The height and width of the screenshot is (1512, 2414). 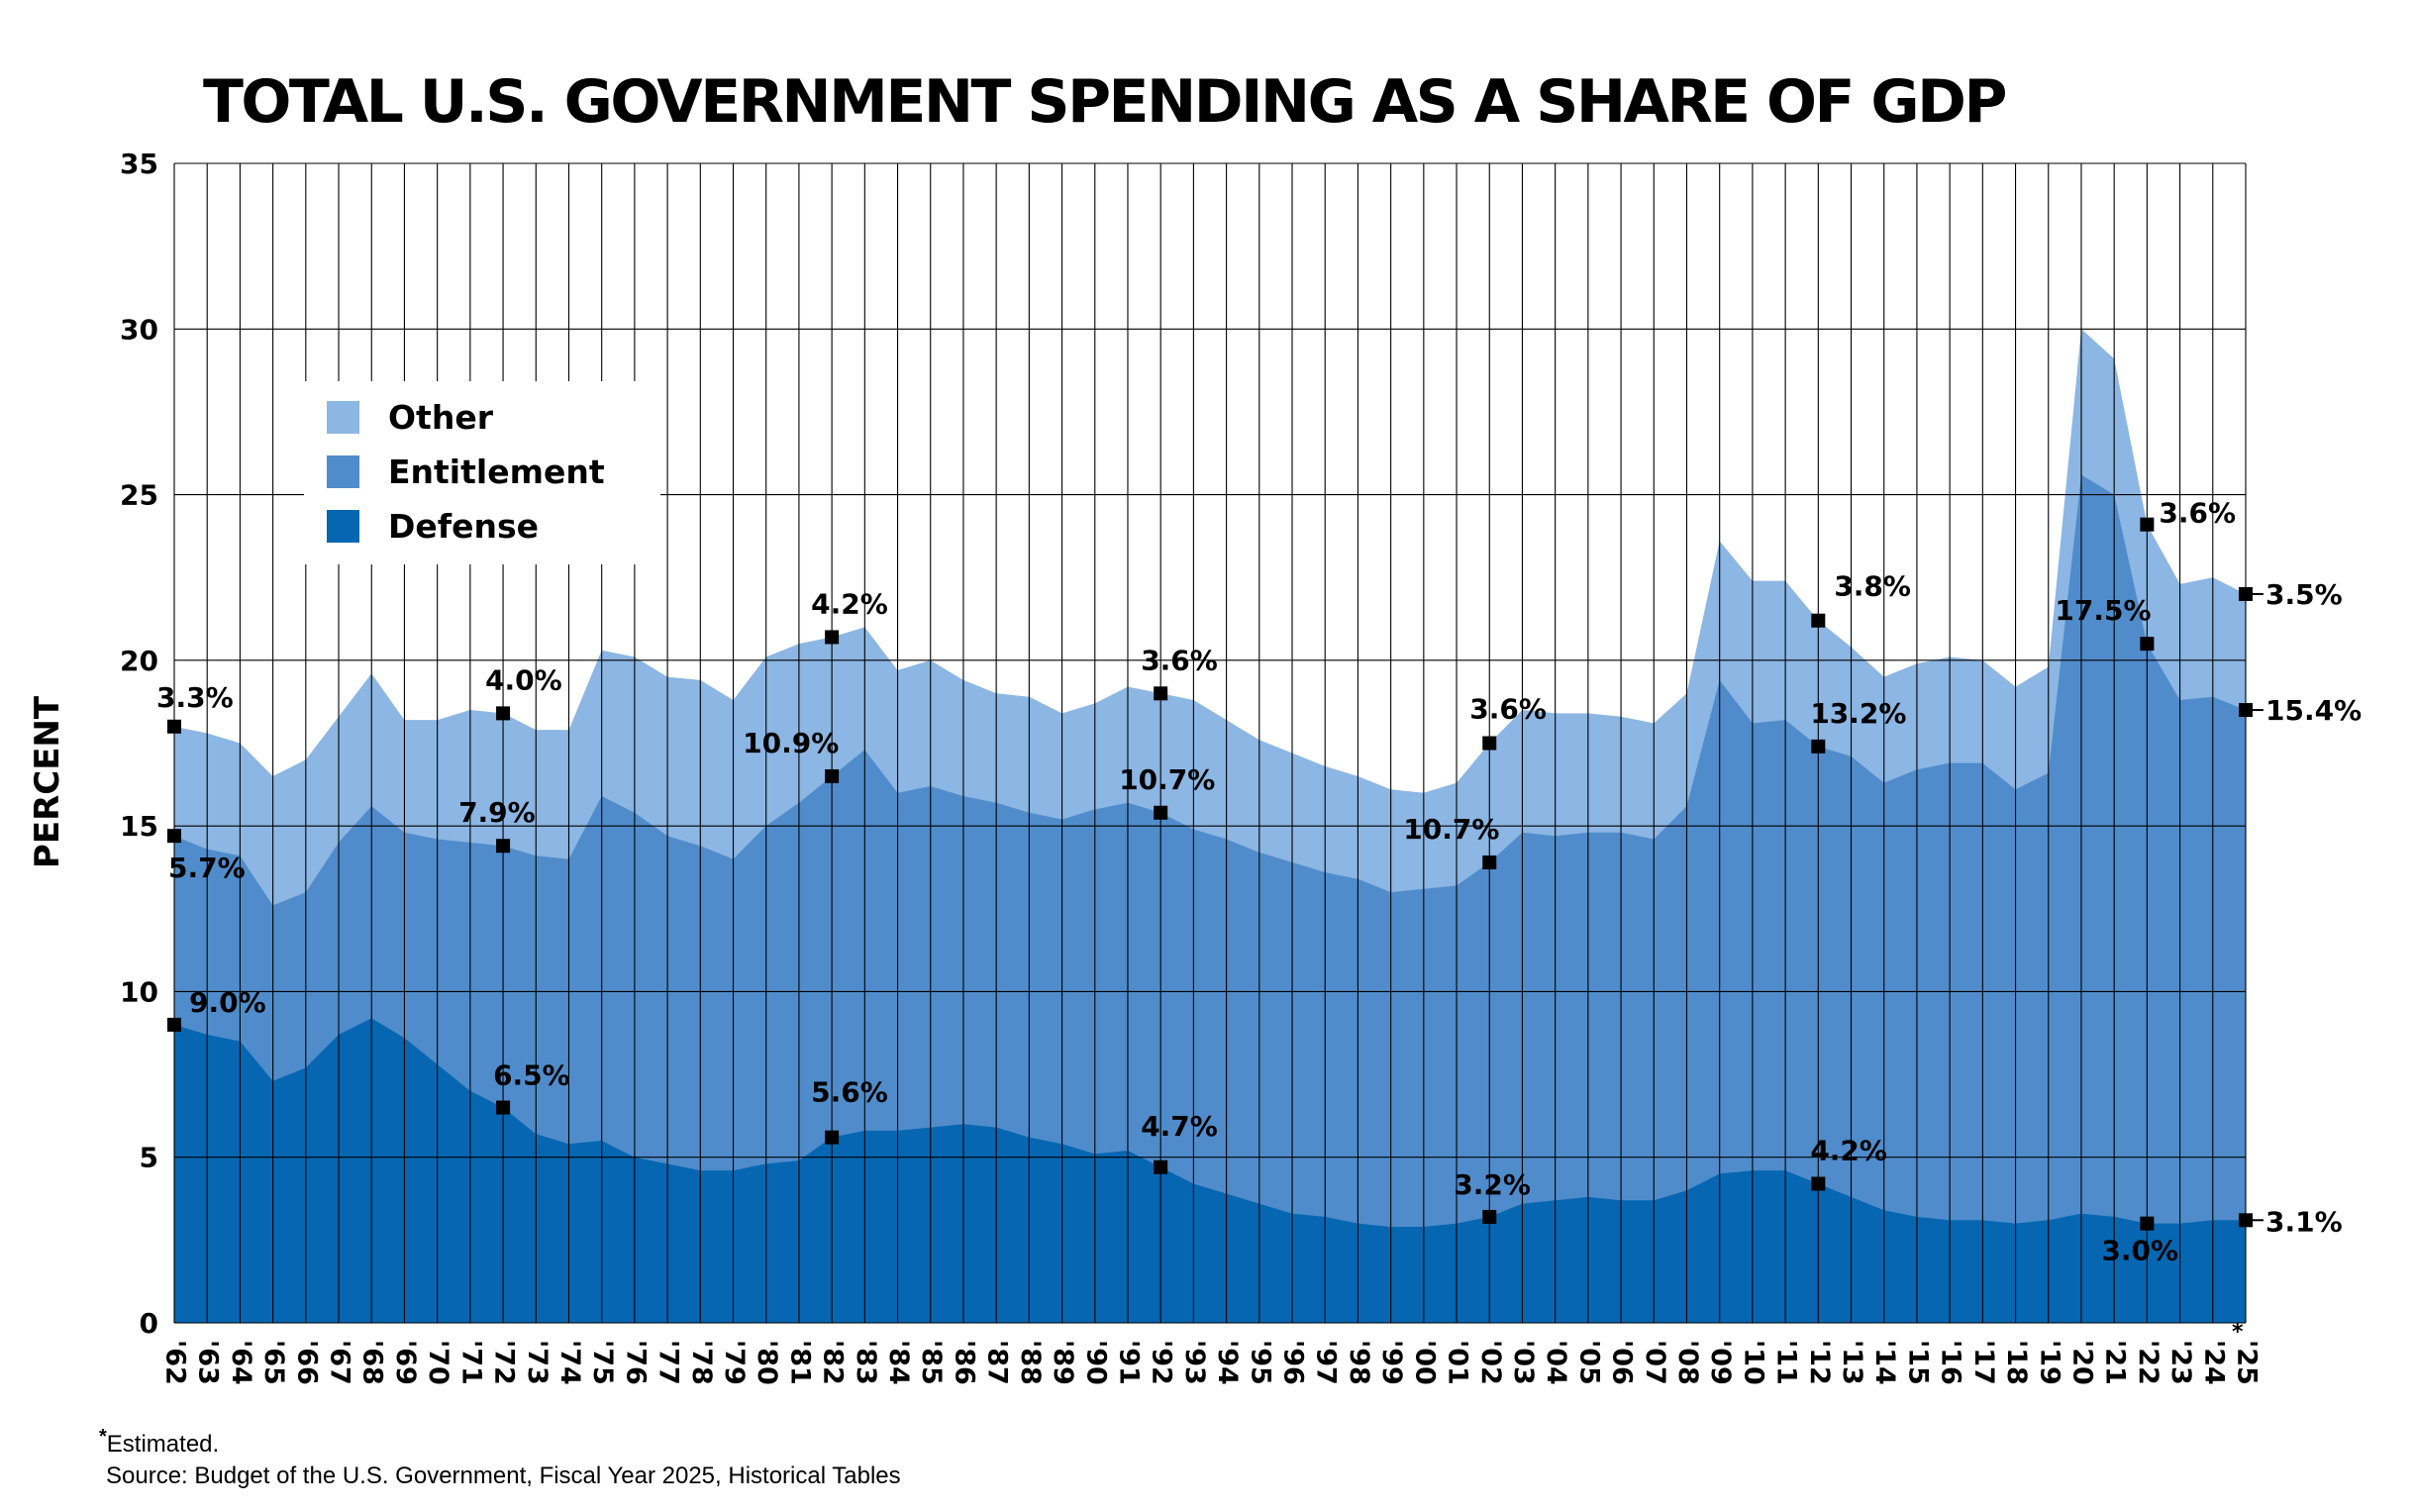 What do you see at coordinates (898, 1362) in the screenshot?
I see `x-tick-label: '84` at bounding box center [898, 1362].